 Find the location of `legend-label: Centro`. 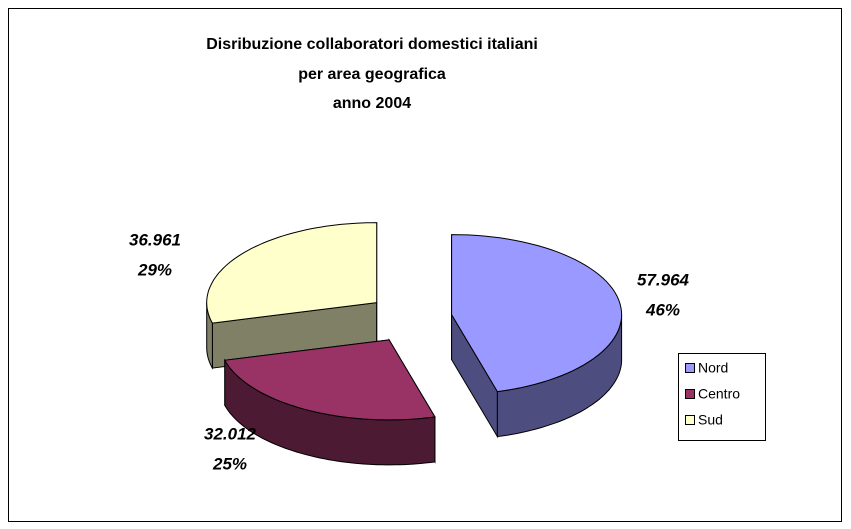

legend-label: Centro is located at coordinates (719, 394).